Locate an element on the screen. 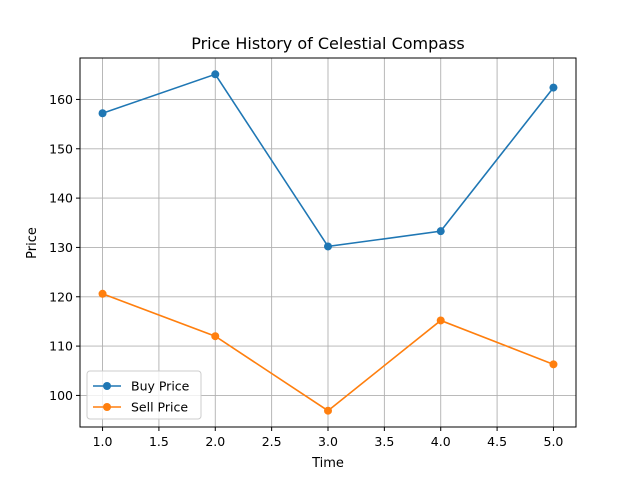 The image size is (640, 480). x-tick-label: 1.0 is located at coordinates (103, 441).